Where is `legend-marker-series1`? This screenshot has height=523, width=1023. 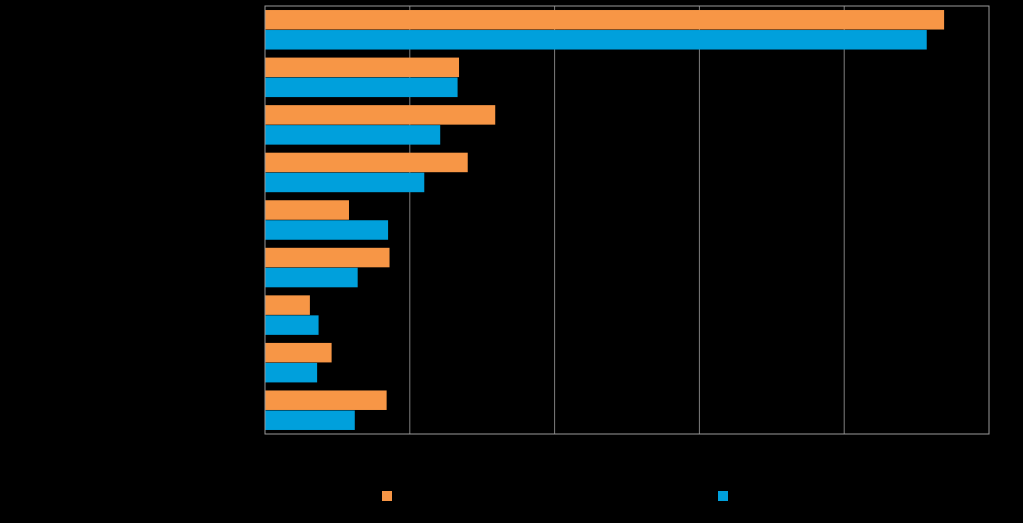 legend-marker-series1 is located at coordinates (387, 496).